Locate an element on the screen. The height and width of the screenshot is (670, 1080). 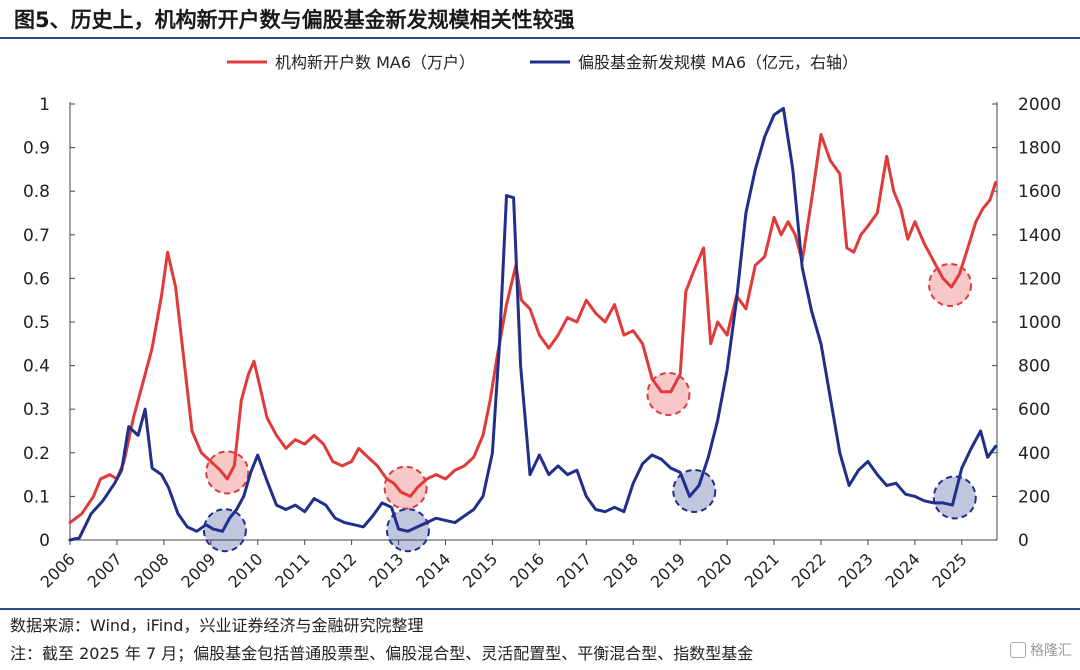
x-tick-label: 2014 is located at coordinates (433, 570).